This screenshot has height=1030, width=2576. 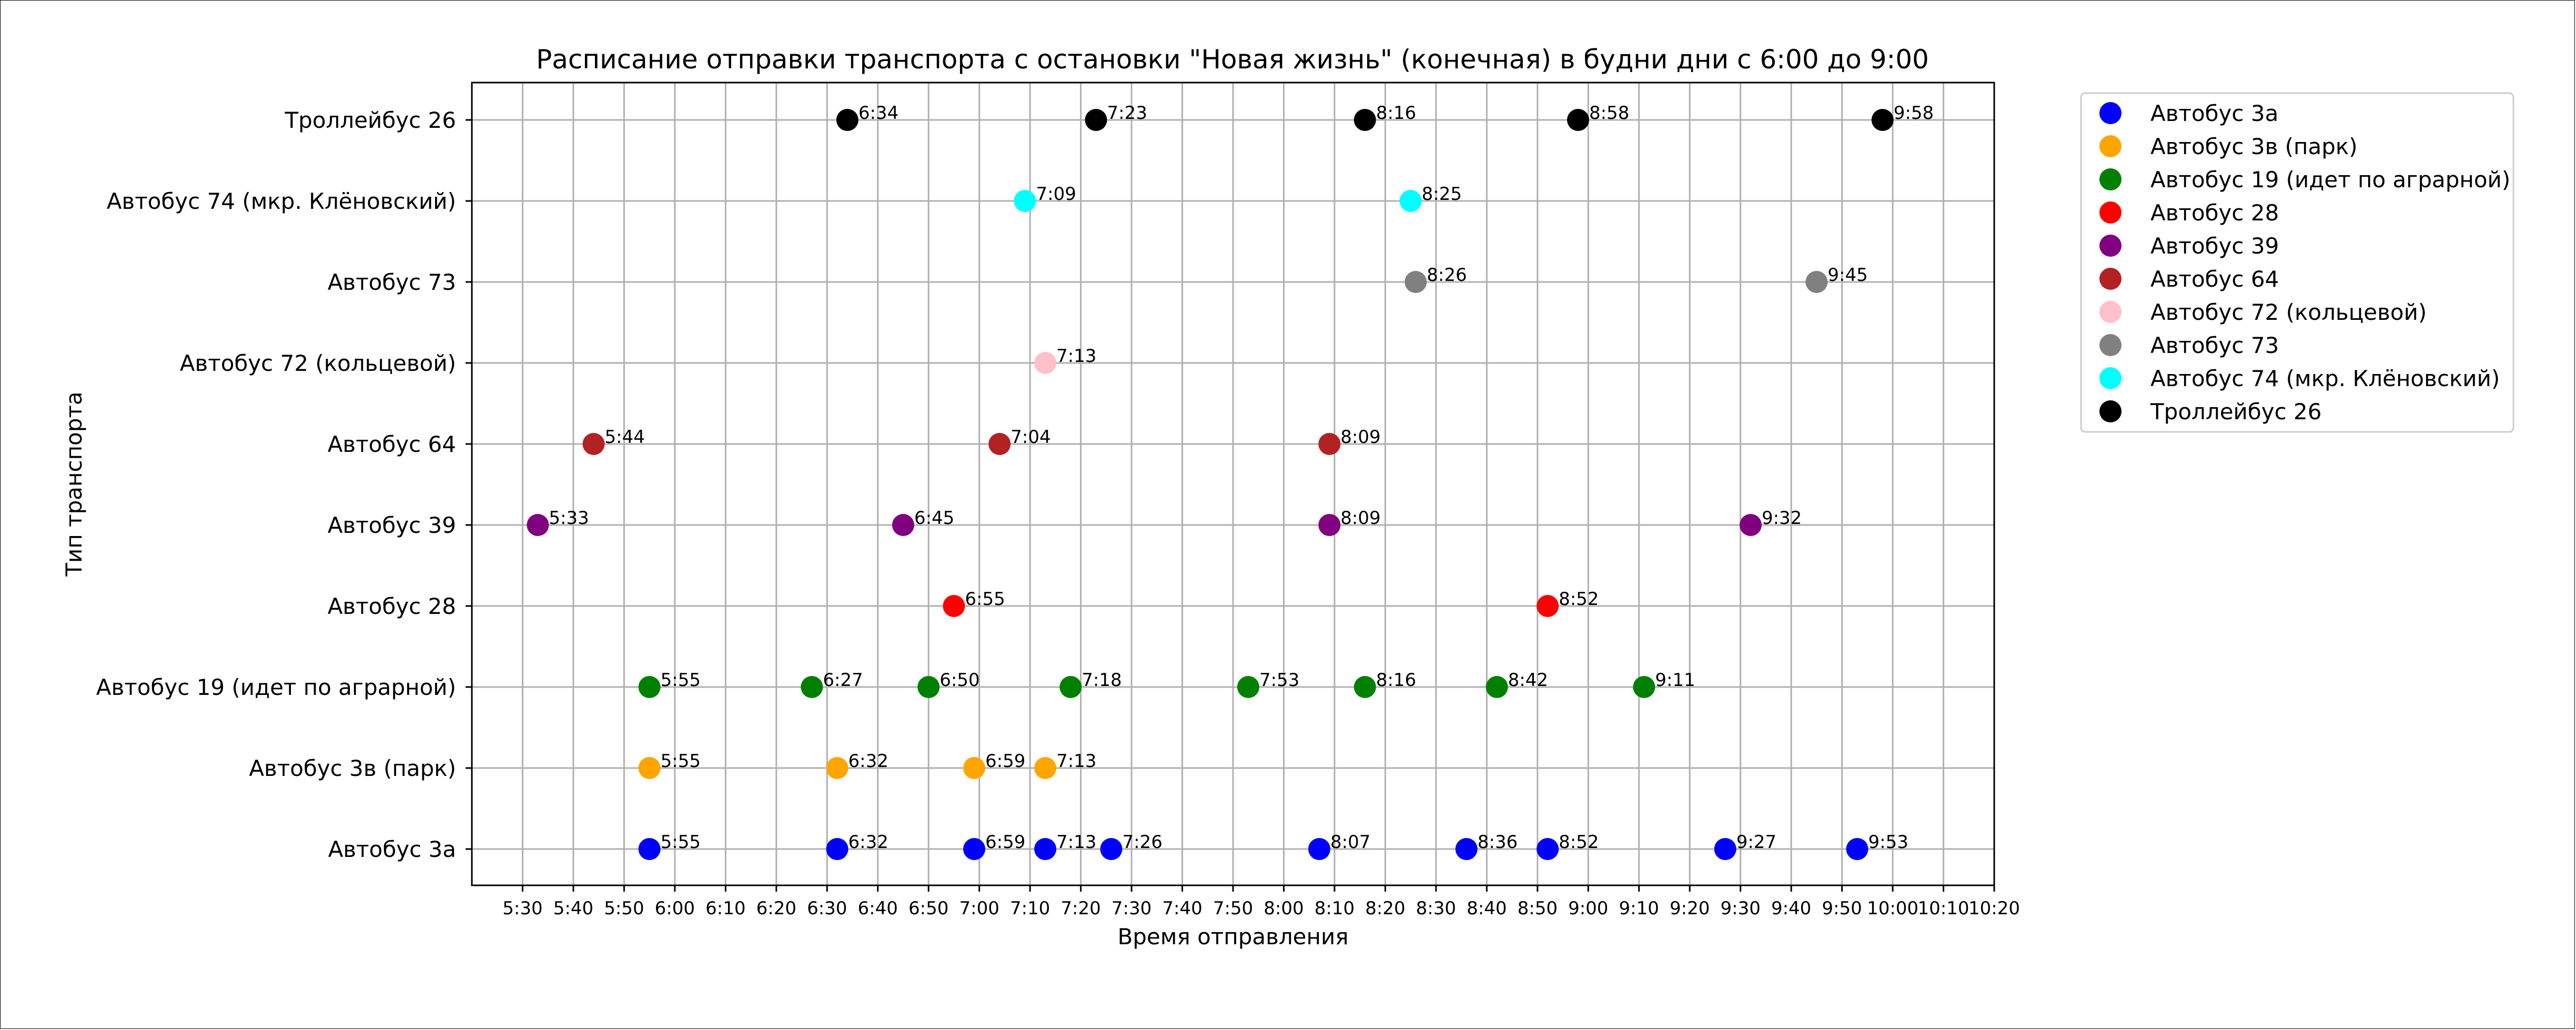 What do you see at coordinates (959, 680) in the screenshot?
I see `data-label: 6:50` at bounding box center [959, 680].